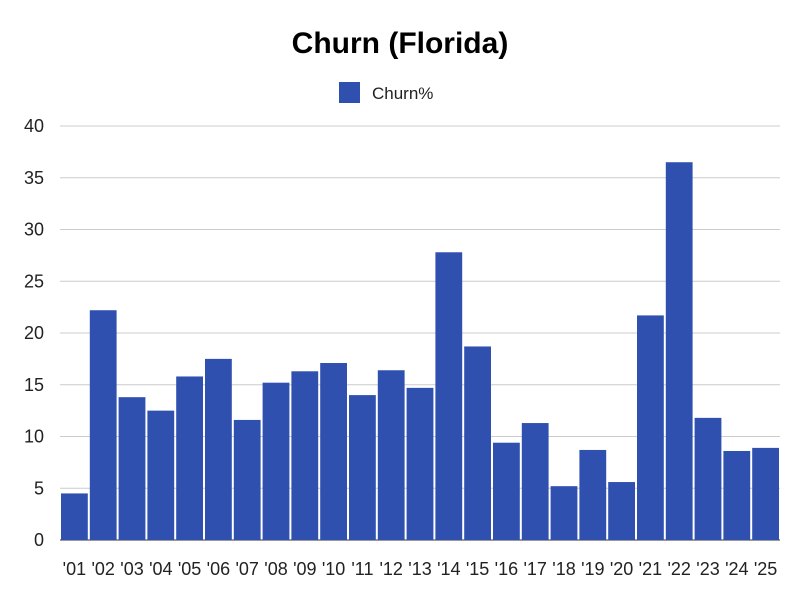 The image size is (800, 600). Describe the element at coordinates (246, 569) in the screenshot. I see `x-tick-label: '07` at that location.